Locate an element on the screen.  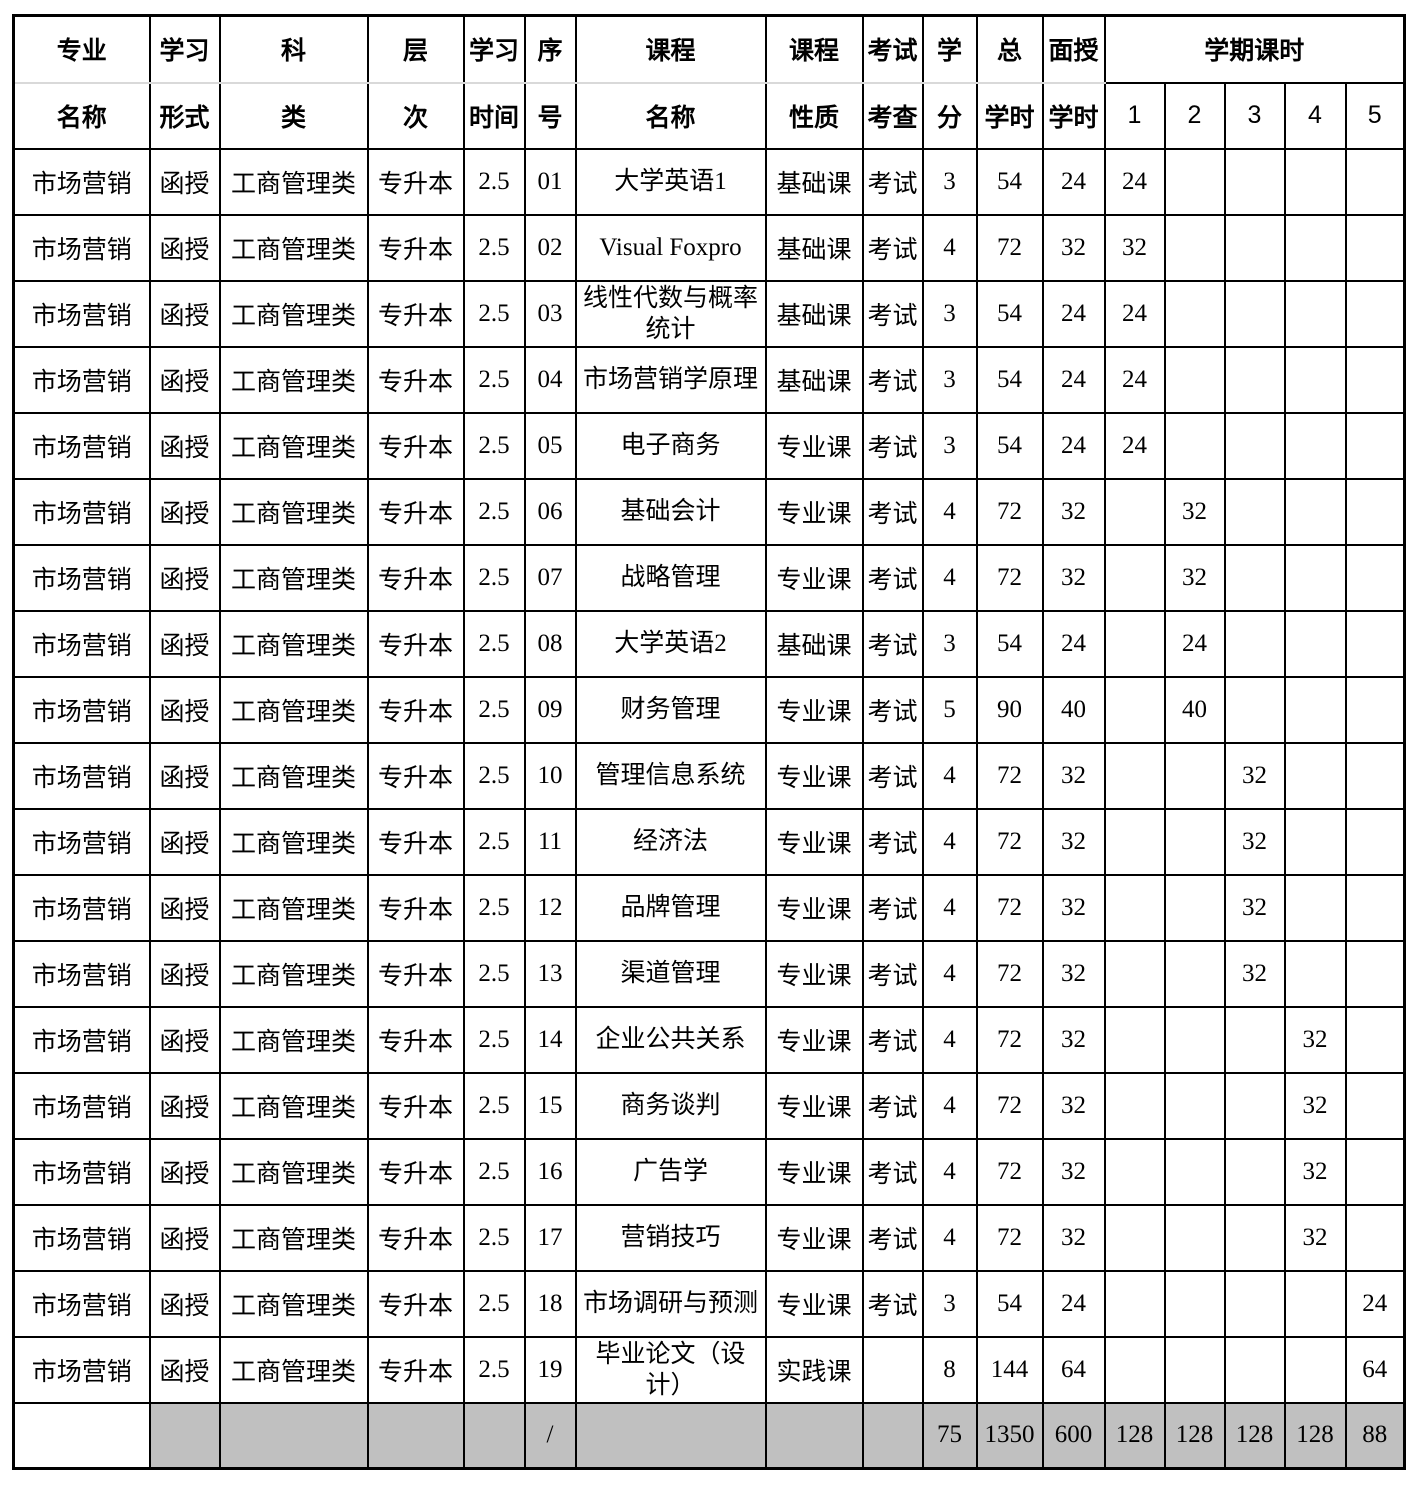
totals-cell-level is located at coordinates (415, 1435).